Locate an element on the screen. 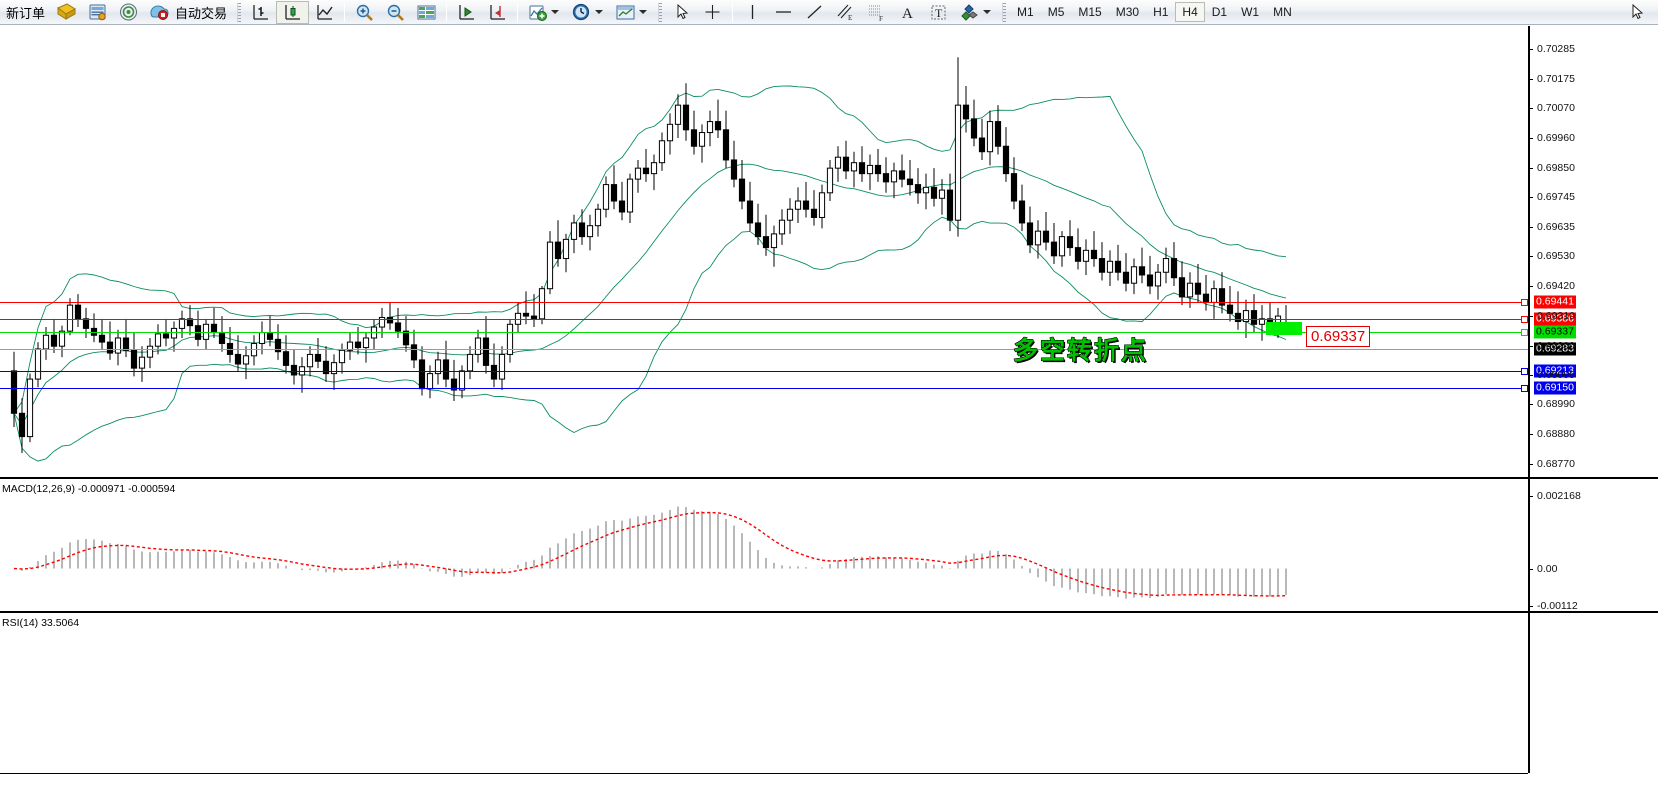 This screenshot has height=812, width=1658. pointer-right-icon is located at coordinates (1636, 12).